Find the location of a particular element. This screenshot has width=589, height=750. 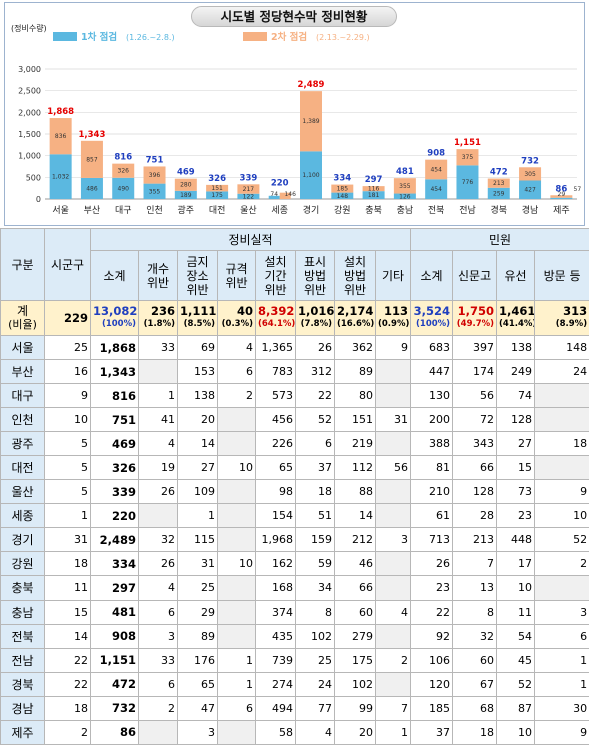

row-sigungu: 14 is located at coordinates (67, 636).